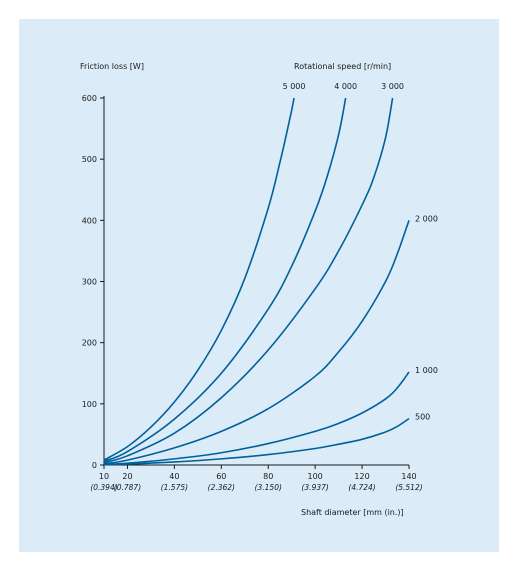 This screenshot has width=529, height=573. What do you see at coordinates (127, 487) in the screenshot?
I see `x-tick-sublabel: (0.787)` at bounding box center [127, 487].